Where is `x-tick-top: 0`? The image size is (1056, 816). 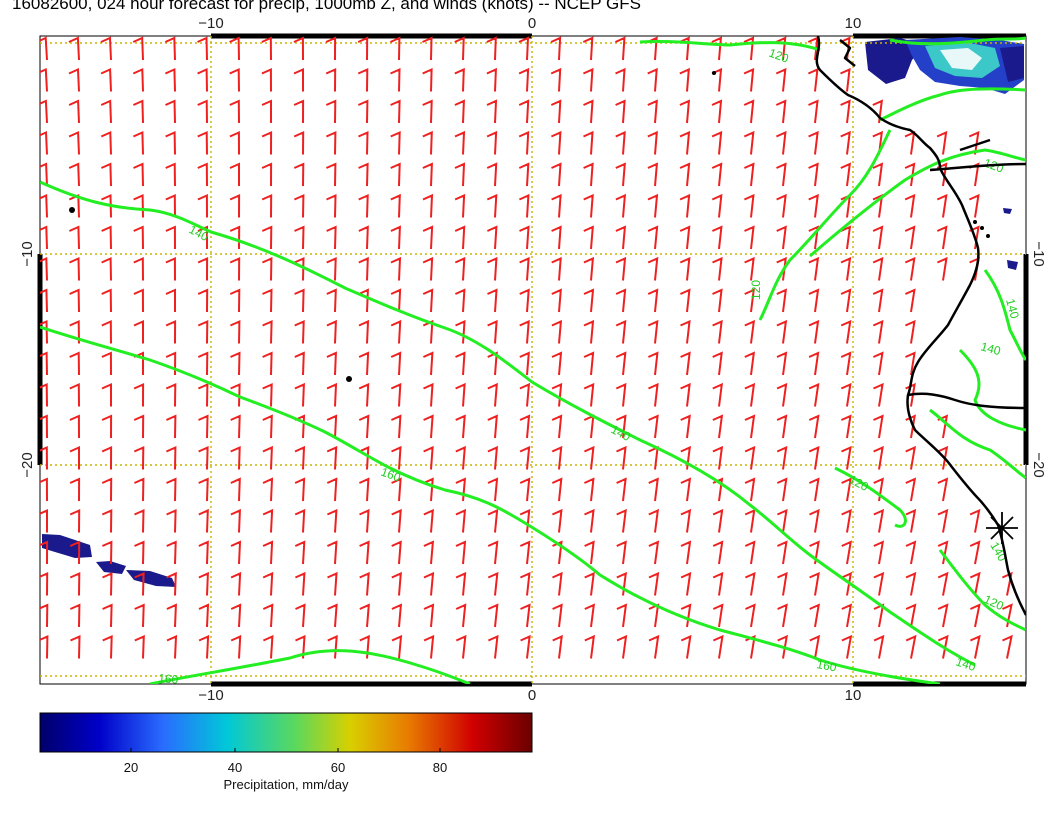 x-tick-top: 0 is located at coordinates (532, 23).